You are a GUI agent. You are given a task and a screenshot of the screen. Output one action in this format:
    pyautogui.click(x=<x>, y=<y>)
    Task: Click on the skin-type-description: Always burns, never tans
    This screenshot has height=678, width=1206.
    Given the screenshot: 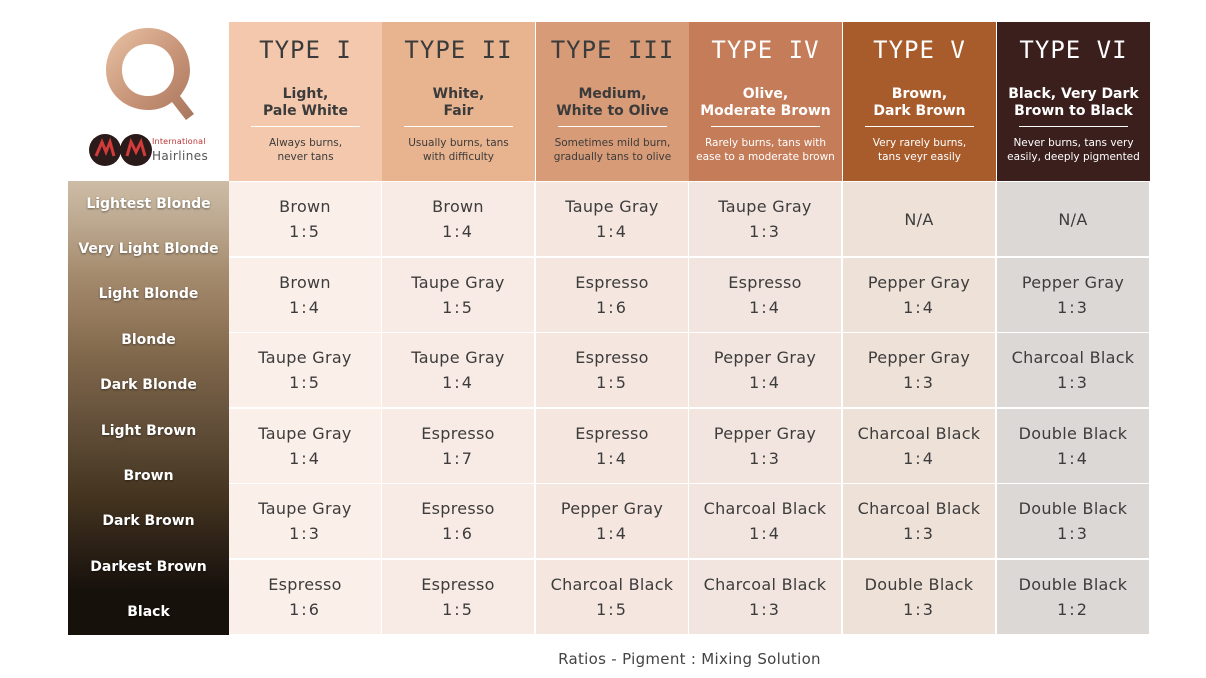 What is the action you would take?
    pyautogui.click(x=305, y=150)
    